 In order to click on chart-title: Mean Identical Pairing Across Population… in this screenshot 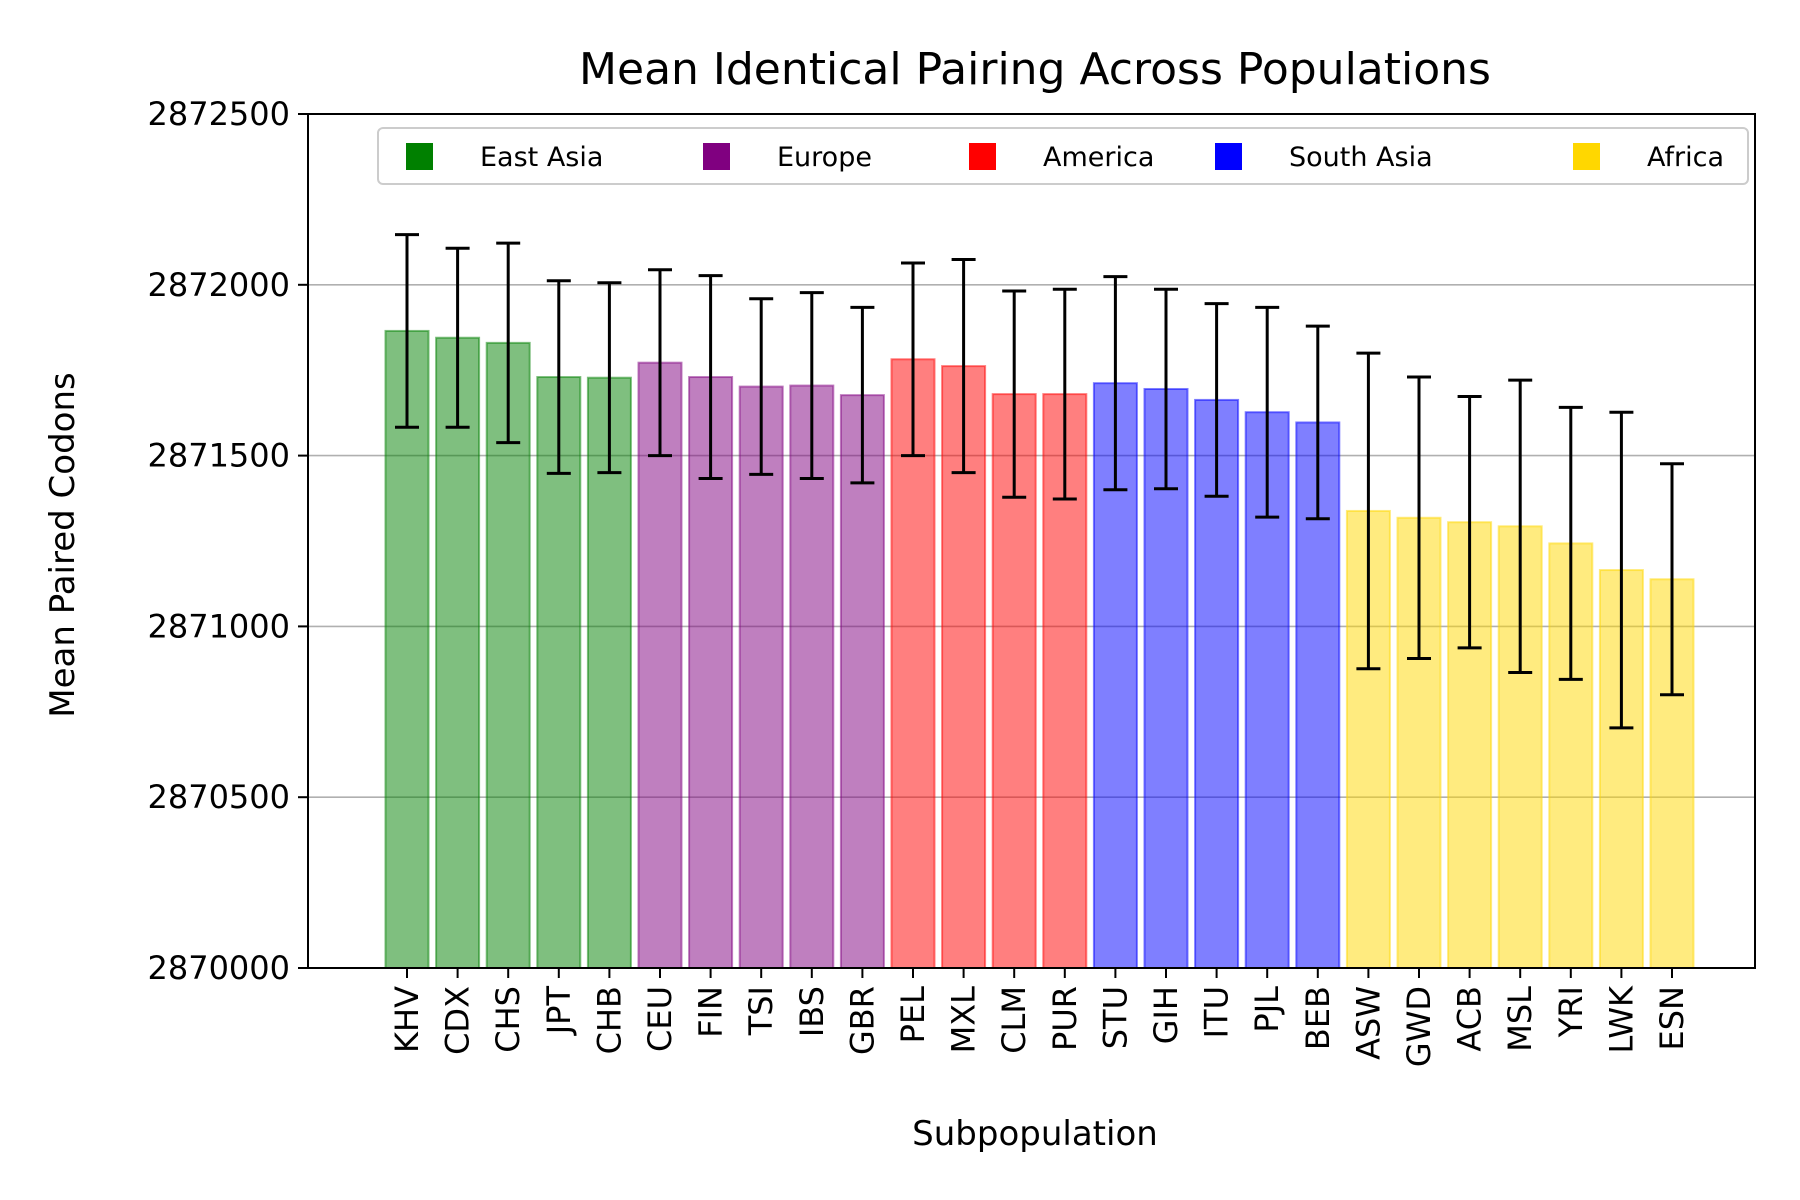, I will do `click(1035, 69)`.